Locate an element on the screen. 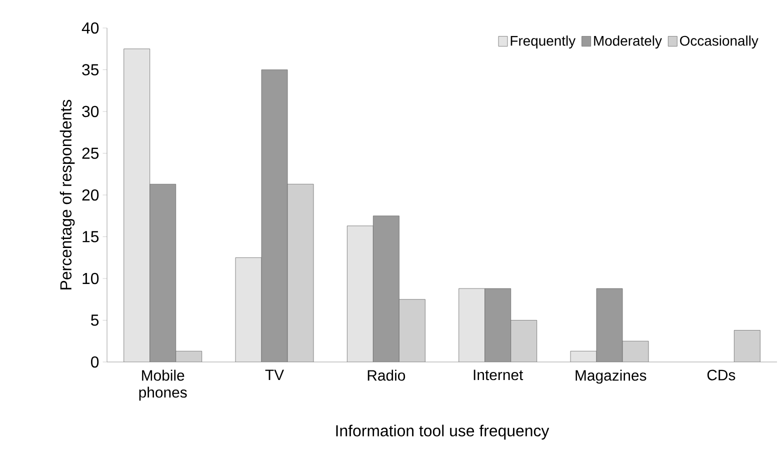 Image resolution: width=784 pixels, height=470 pixels. y-tick-label: 35 is located at coordinates (90, 70).